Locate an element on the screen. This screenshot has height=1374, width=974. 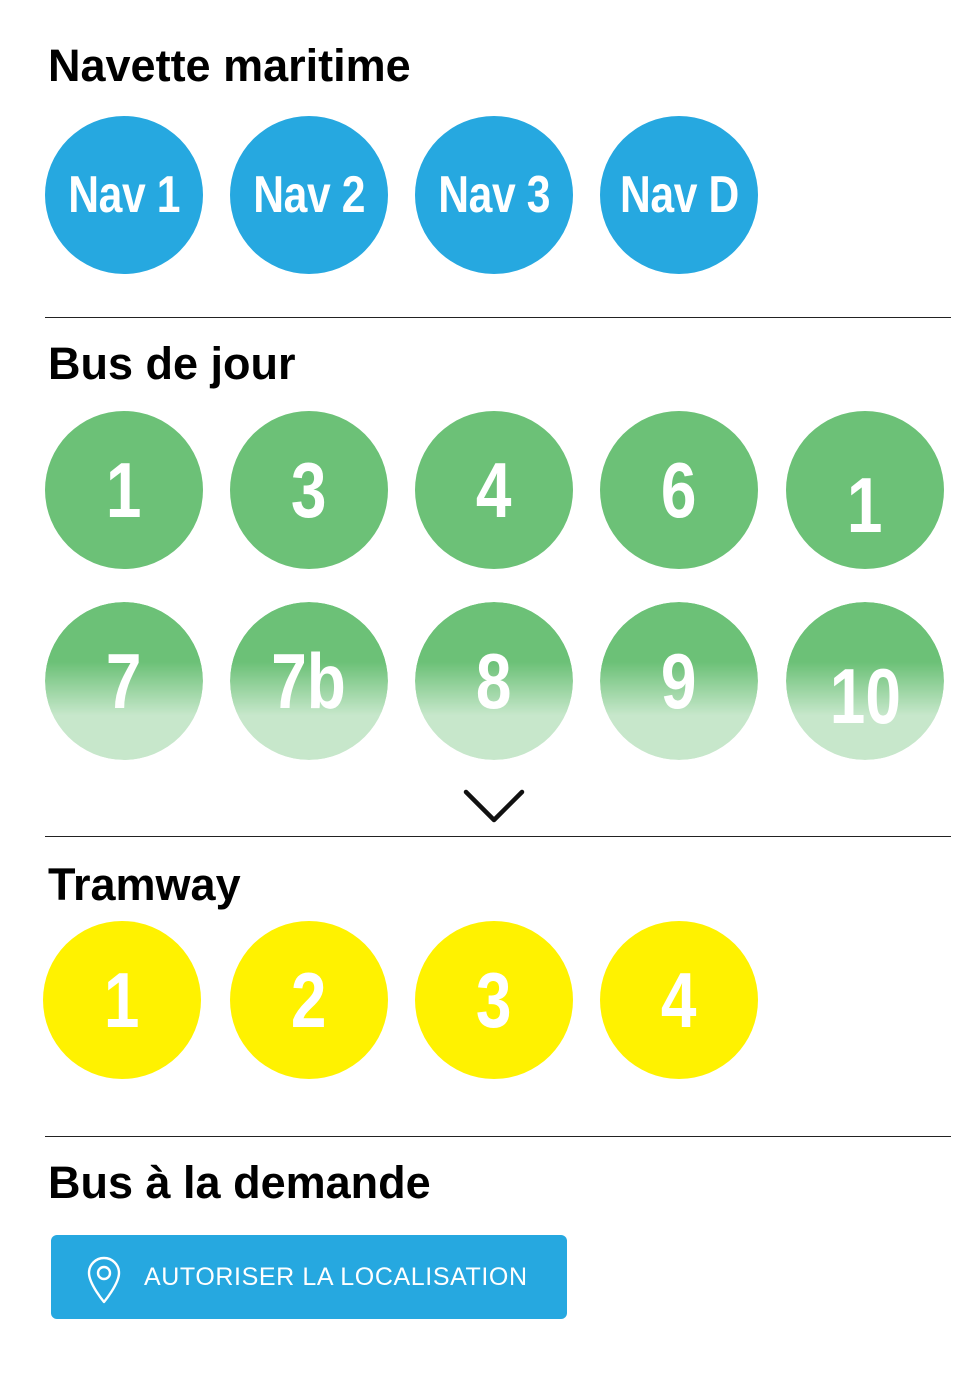
location-pin-icon is located at coordinates (104, 1280).